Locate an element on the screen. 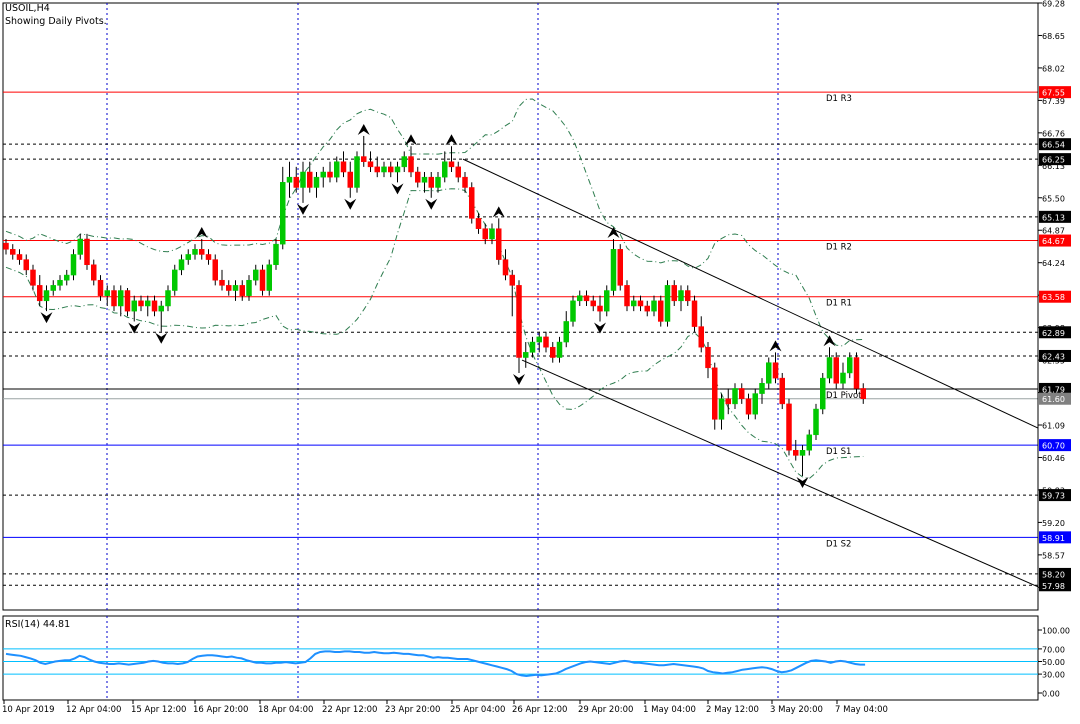  price-tag-label: 58.91 is located at coordinates (1053, 538).